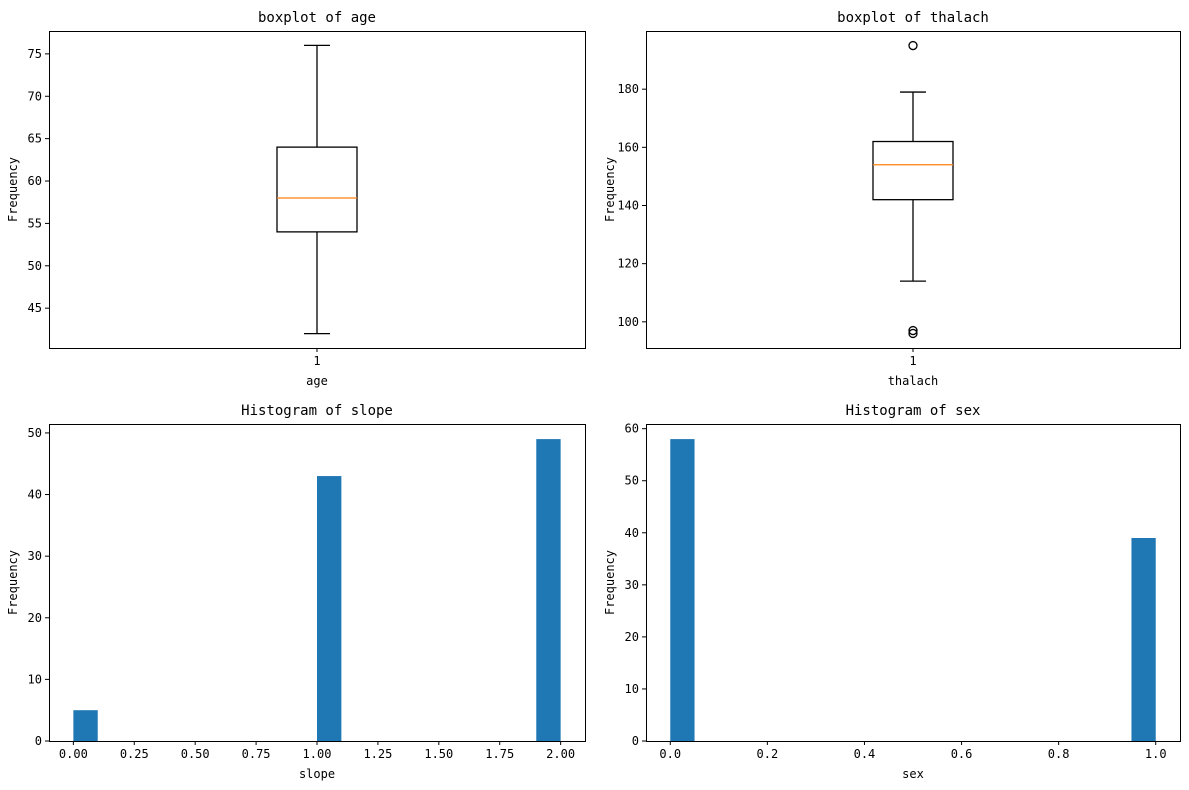 The height and width of the screenshot is (790, 1189). Describe the element at coordinates (35, 618) in the screenshot. I see `slope-histogram-ytick-label-2: 20` at that location.